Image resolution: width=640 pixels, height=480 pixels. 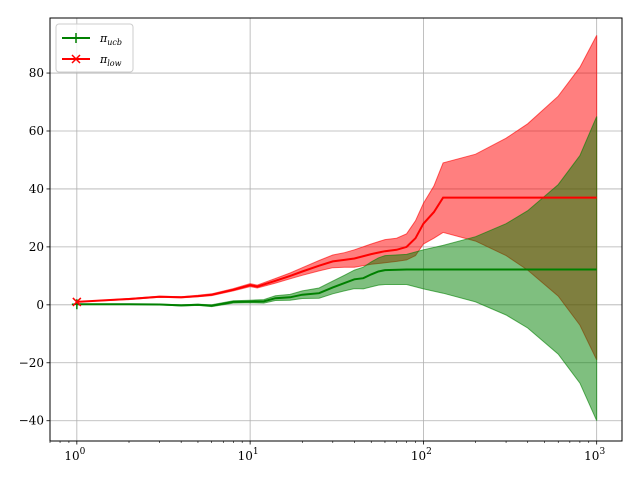 I want to click on legend-entry-ucb: πucb, so click(x=92, y=39).